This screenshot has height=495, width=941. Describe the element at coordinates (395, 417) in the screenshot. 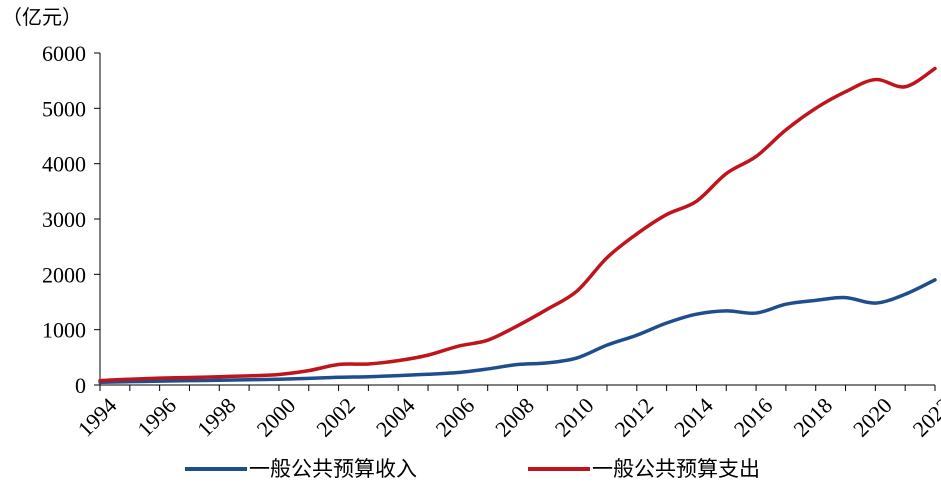

I see `x-tick-label: 2004` at that location.